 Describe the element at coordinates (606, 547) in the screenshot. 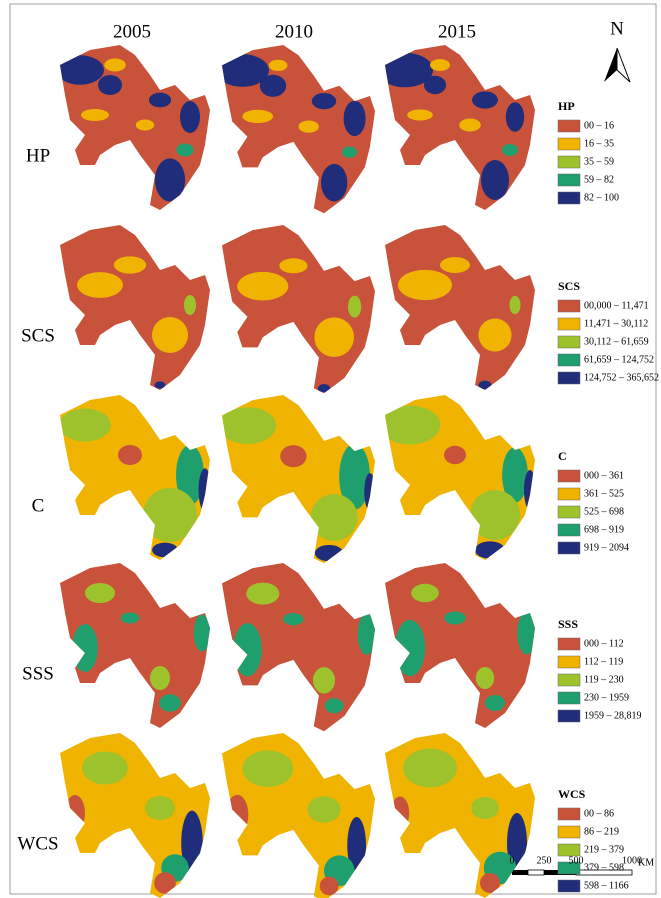

I see `legend-item: 919 – 2094` at that location.